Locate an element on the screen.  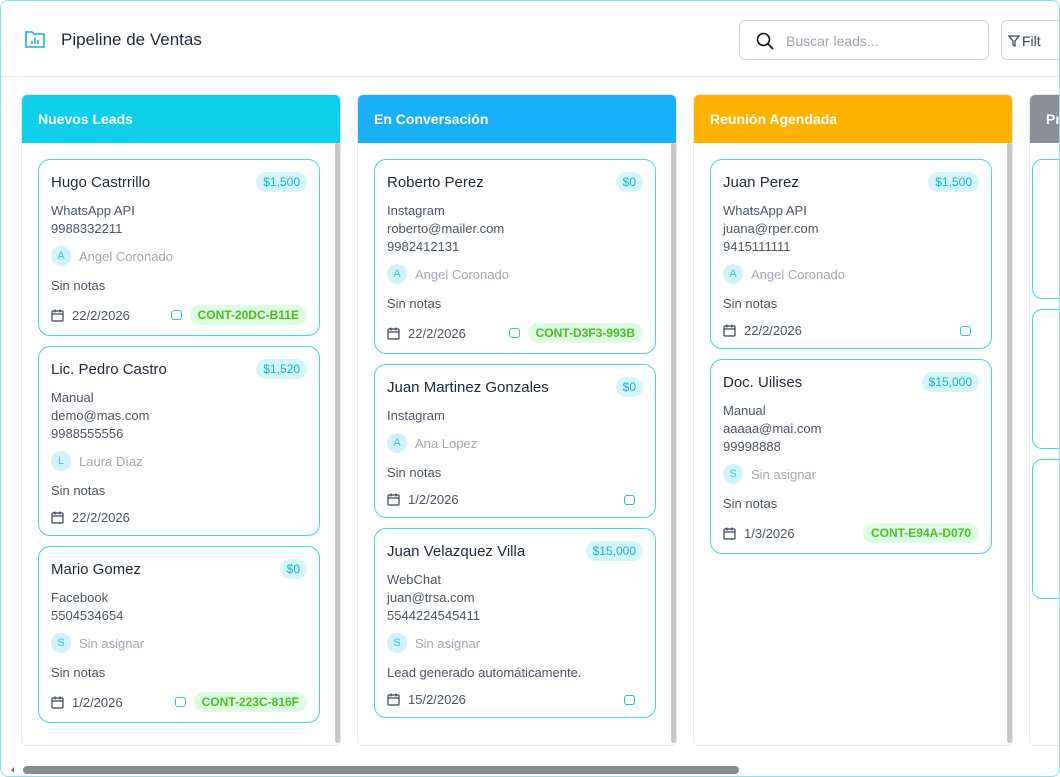
filter-label: Filt is located at coordinates (1031, 41).